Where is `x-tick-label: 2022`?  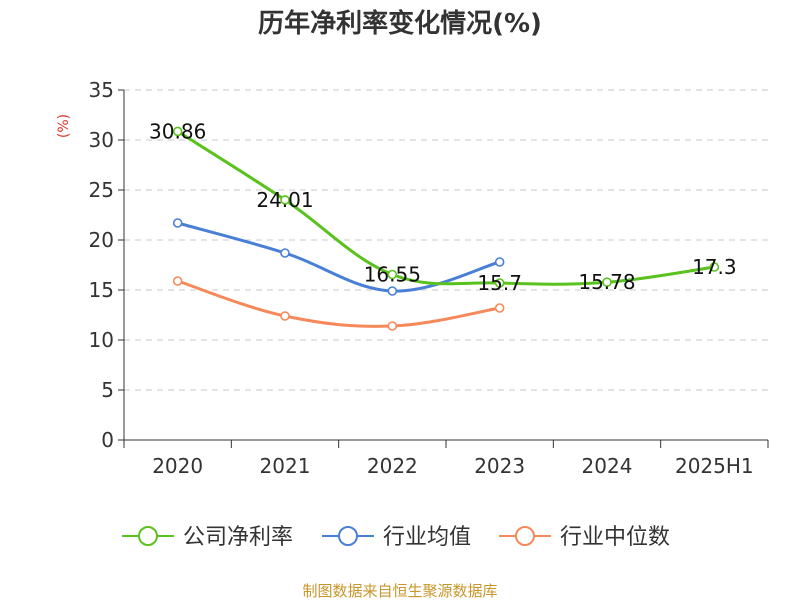 x-tick-label: 2022 is located at coordinates (392, 466).